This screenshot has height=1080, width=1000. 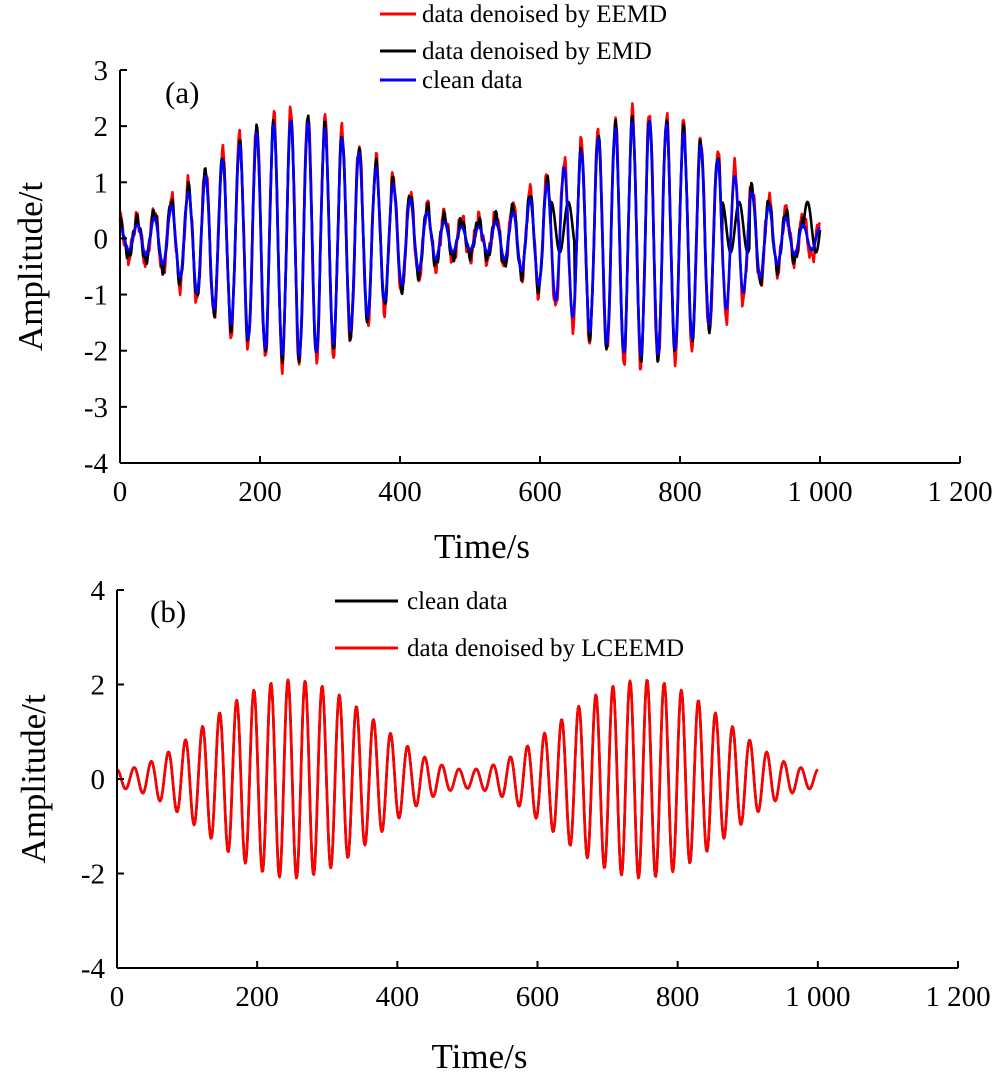 I want to click on series-line-lceemd, so click(x=467, y=779).